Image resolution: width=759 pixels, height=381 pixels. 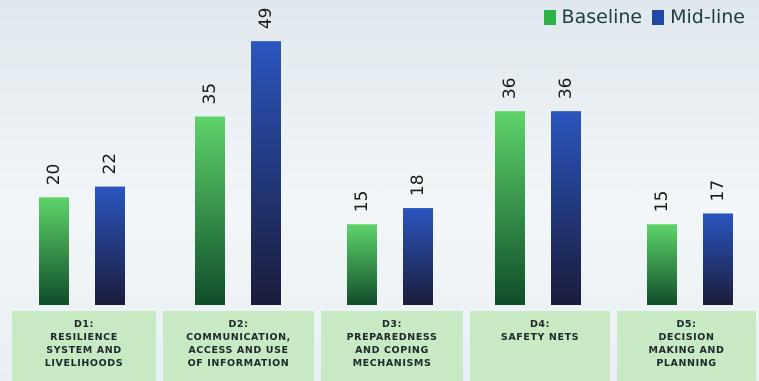 I want to click on category-label: D1: RESILIENCE SYSTEM AND LIVELIHOODS, so click(x=84, y=344).